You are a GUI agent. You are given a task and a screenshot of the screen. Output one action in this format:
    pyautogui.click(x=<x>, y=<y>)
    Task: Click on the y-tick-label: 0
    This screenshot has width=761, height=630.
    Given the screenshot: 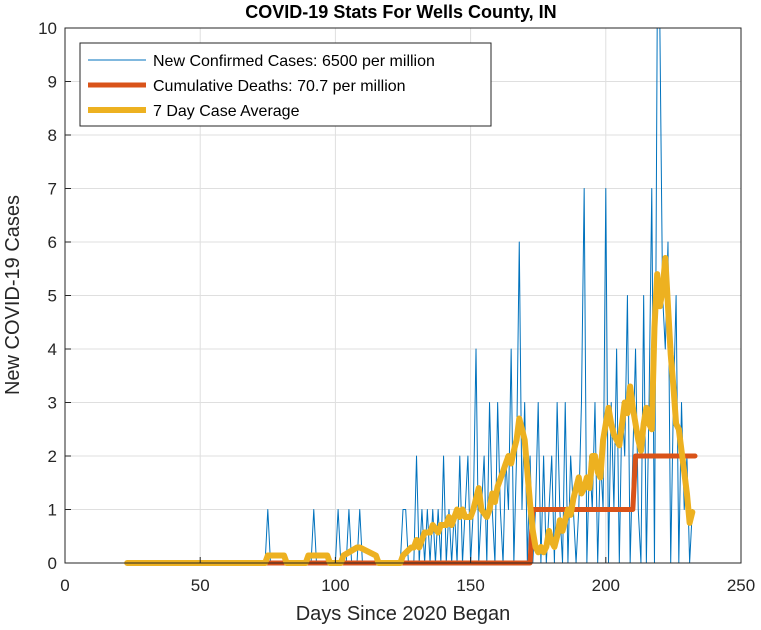 What is the action you would take?
    pyautogui.click(x=52, y=563)
    